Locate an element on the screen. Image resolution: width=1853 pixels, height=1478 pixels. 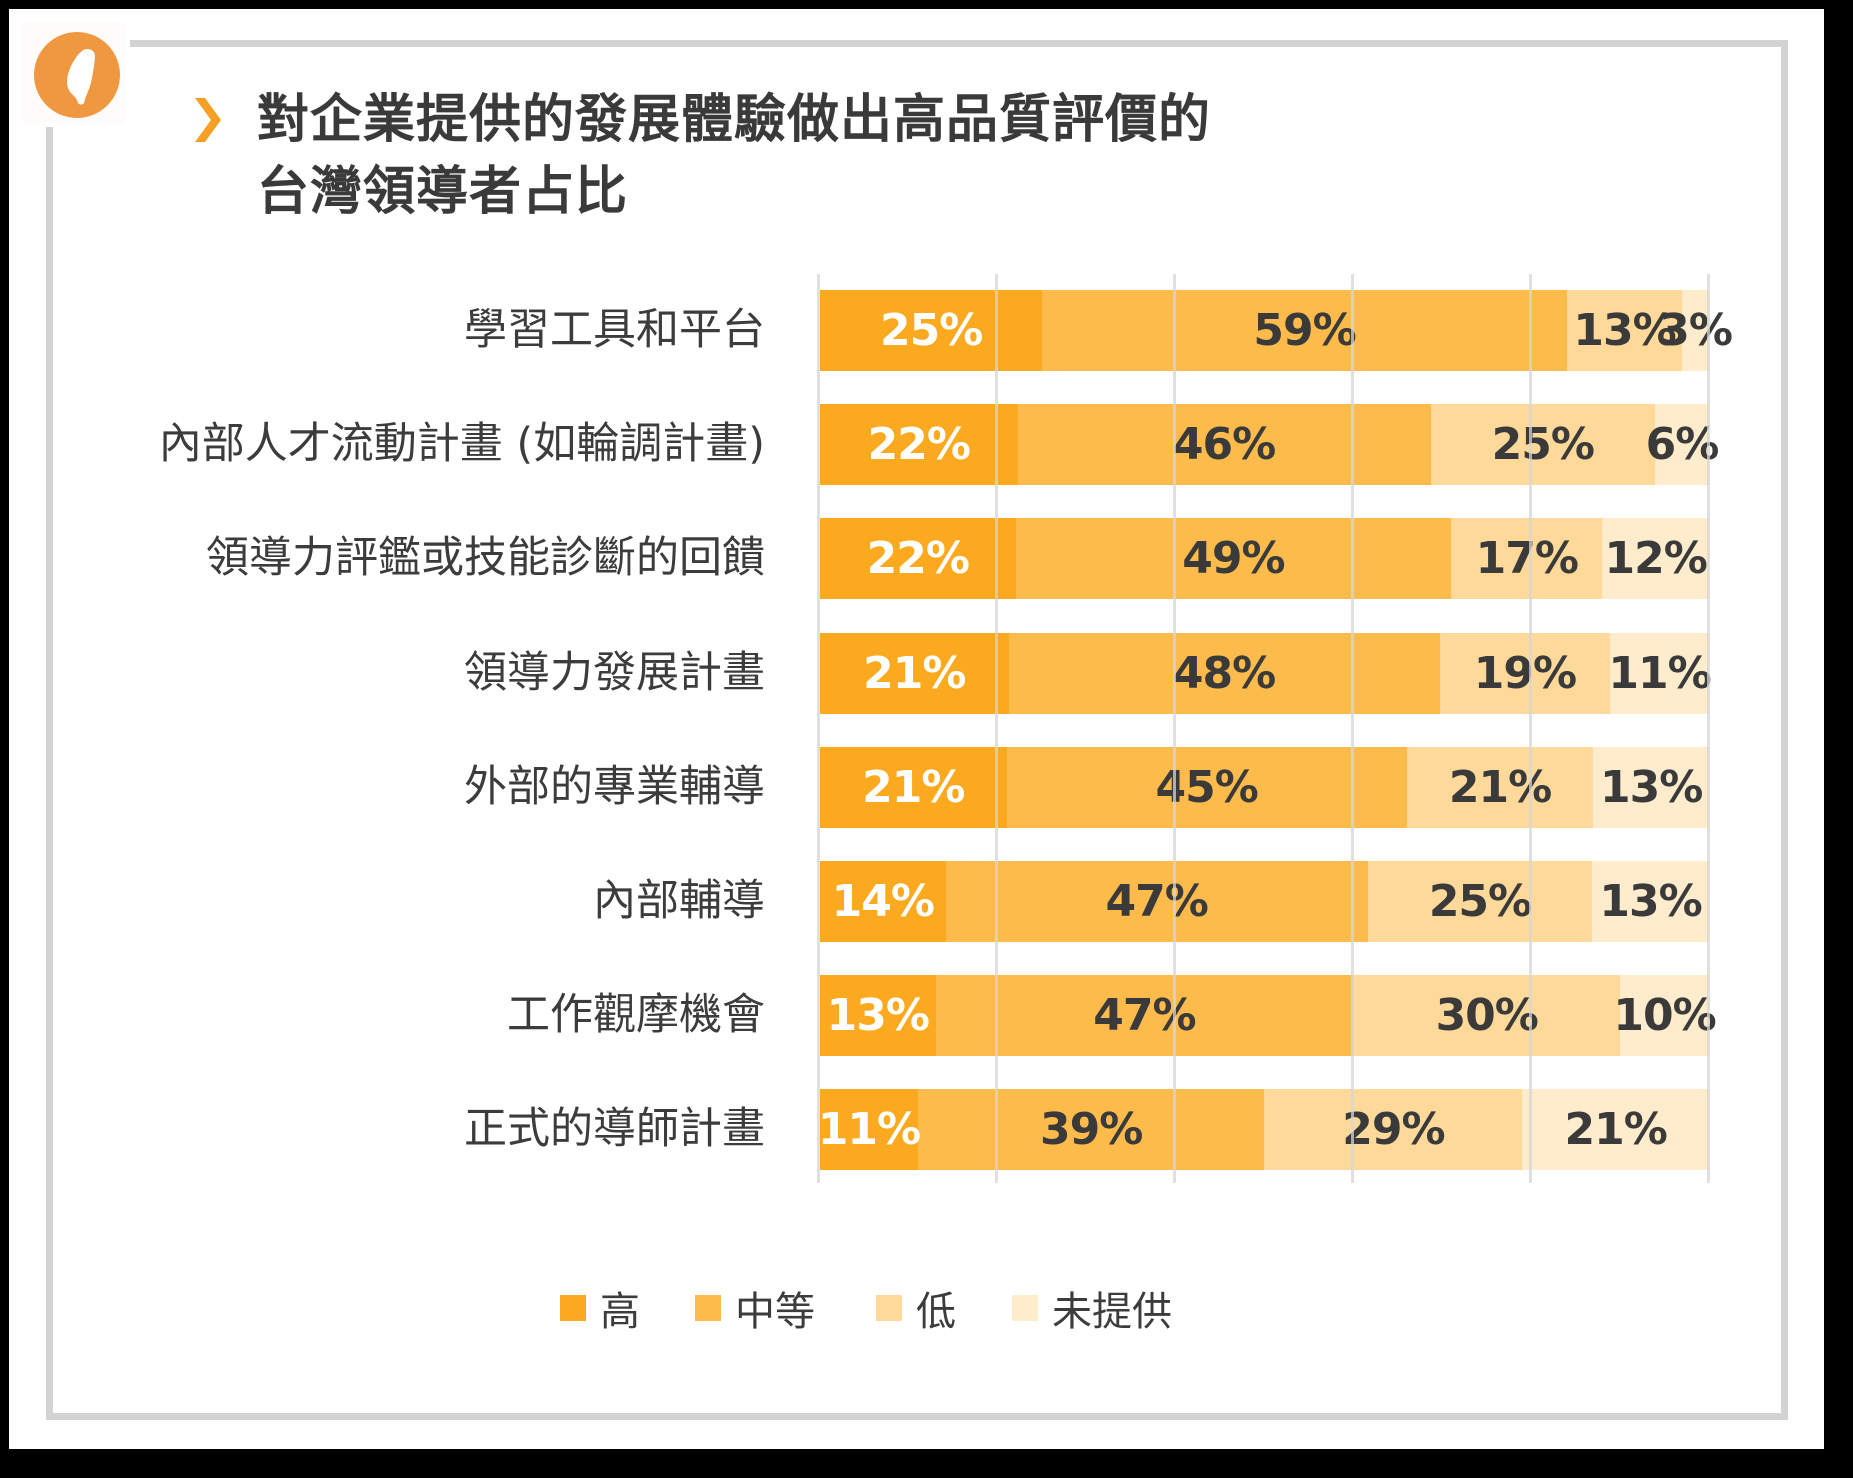
value-label-not-provided: 21% is located at coordinates (1615, 1129).